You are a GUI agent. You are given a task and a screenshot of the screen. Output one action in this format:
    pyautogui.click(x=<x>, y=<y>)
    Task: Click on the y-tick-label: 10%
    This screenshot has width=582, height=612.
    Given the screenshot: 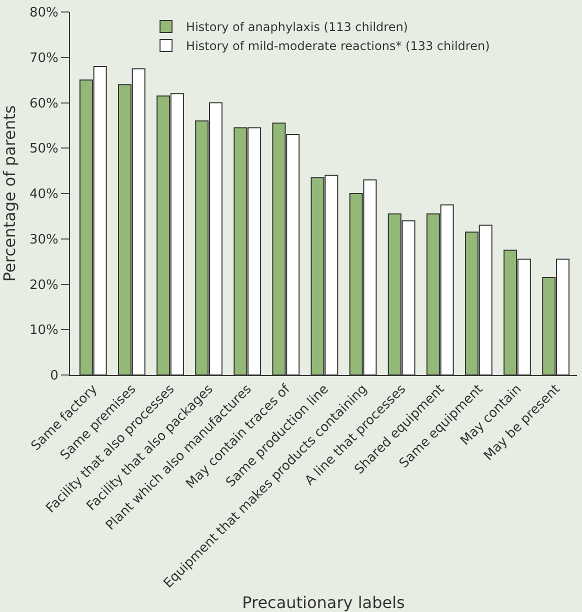 What is the action you would take?
    pyautogui.click(x=43, y=330)
    